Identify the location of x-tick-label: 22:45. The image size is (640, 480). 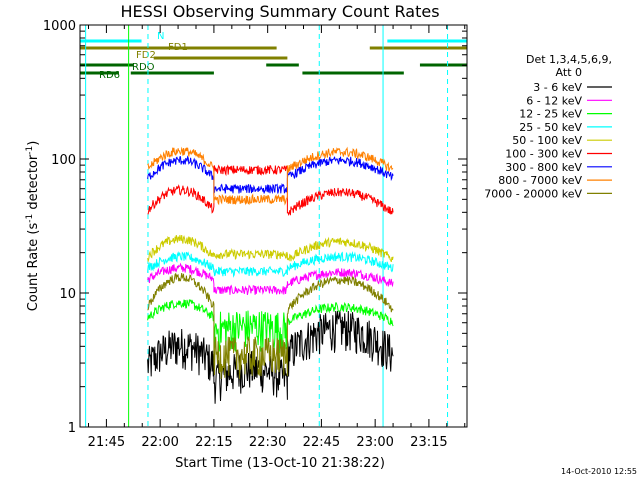
(321, 442).